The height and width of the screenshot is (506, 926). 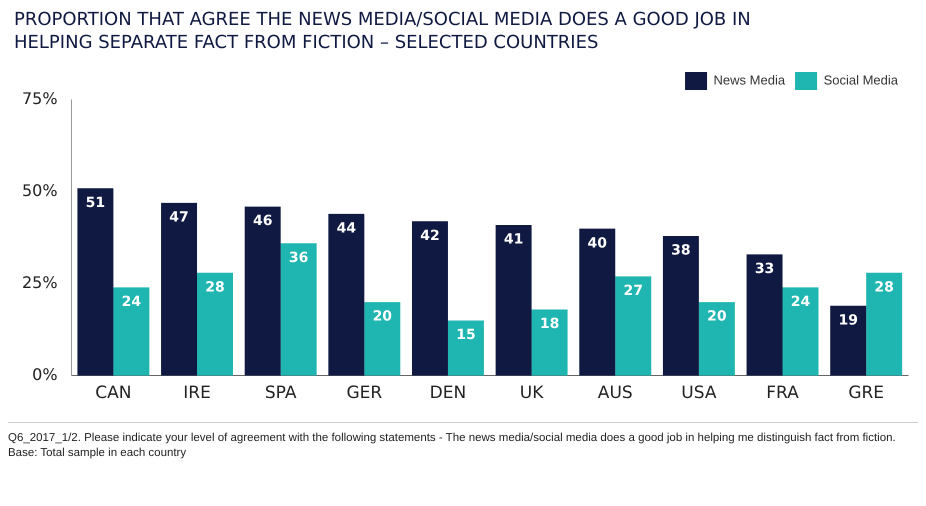 What do you see at coordinates (532, 393) in the screenshot?
I see `x-tick-label: UK` at bounding box center [532, 393].